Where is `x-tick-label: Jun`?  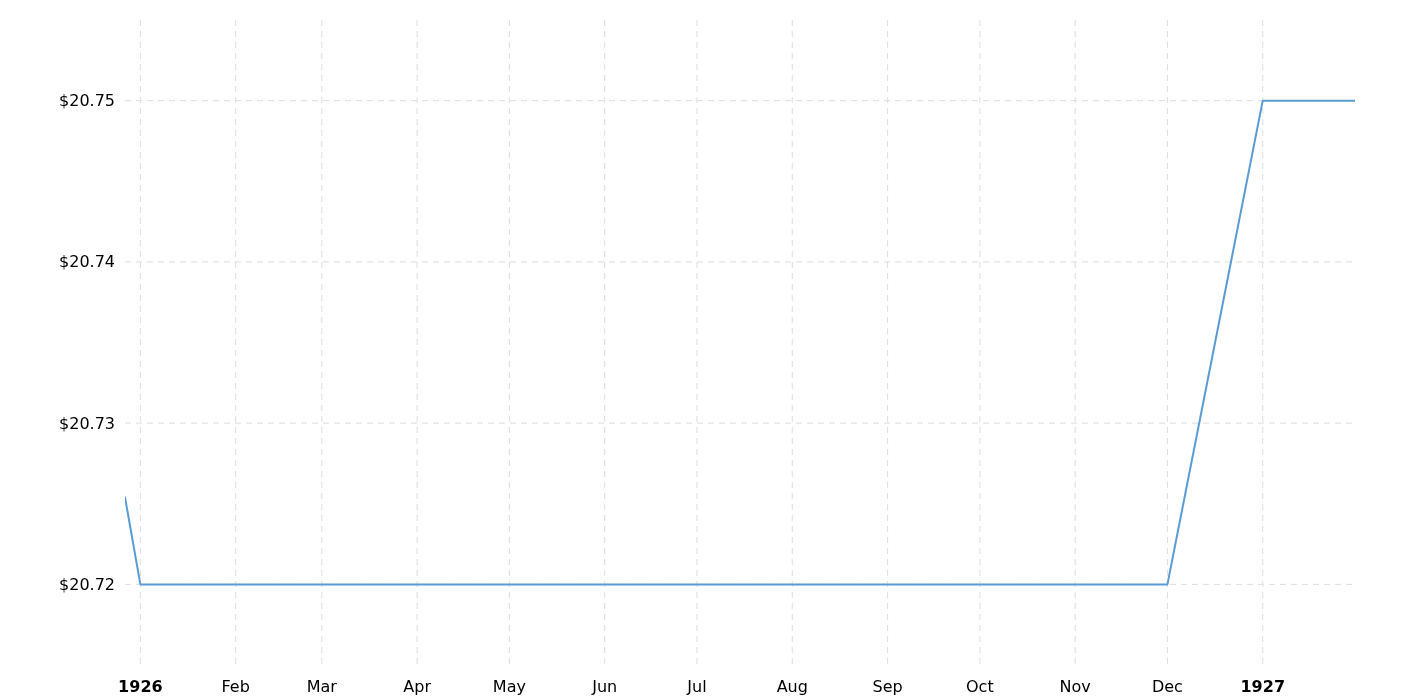 x-tick-label: Jun is located at coordinates (604, 686).